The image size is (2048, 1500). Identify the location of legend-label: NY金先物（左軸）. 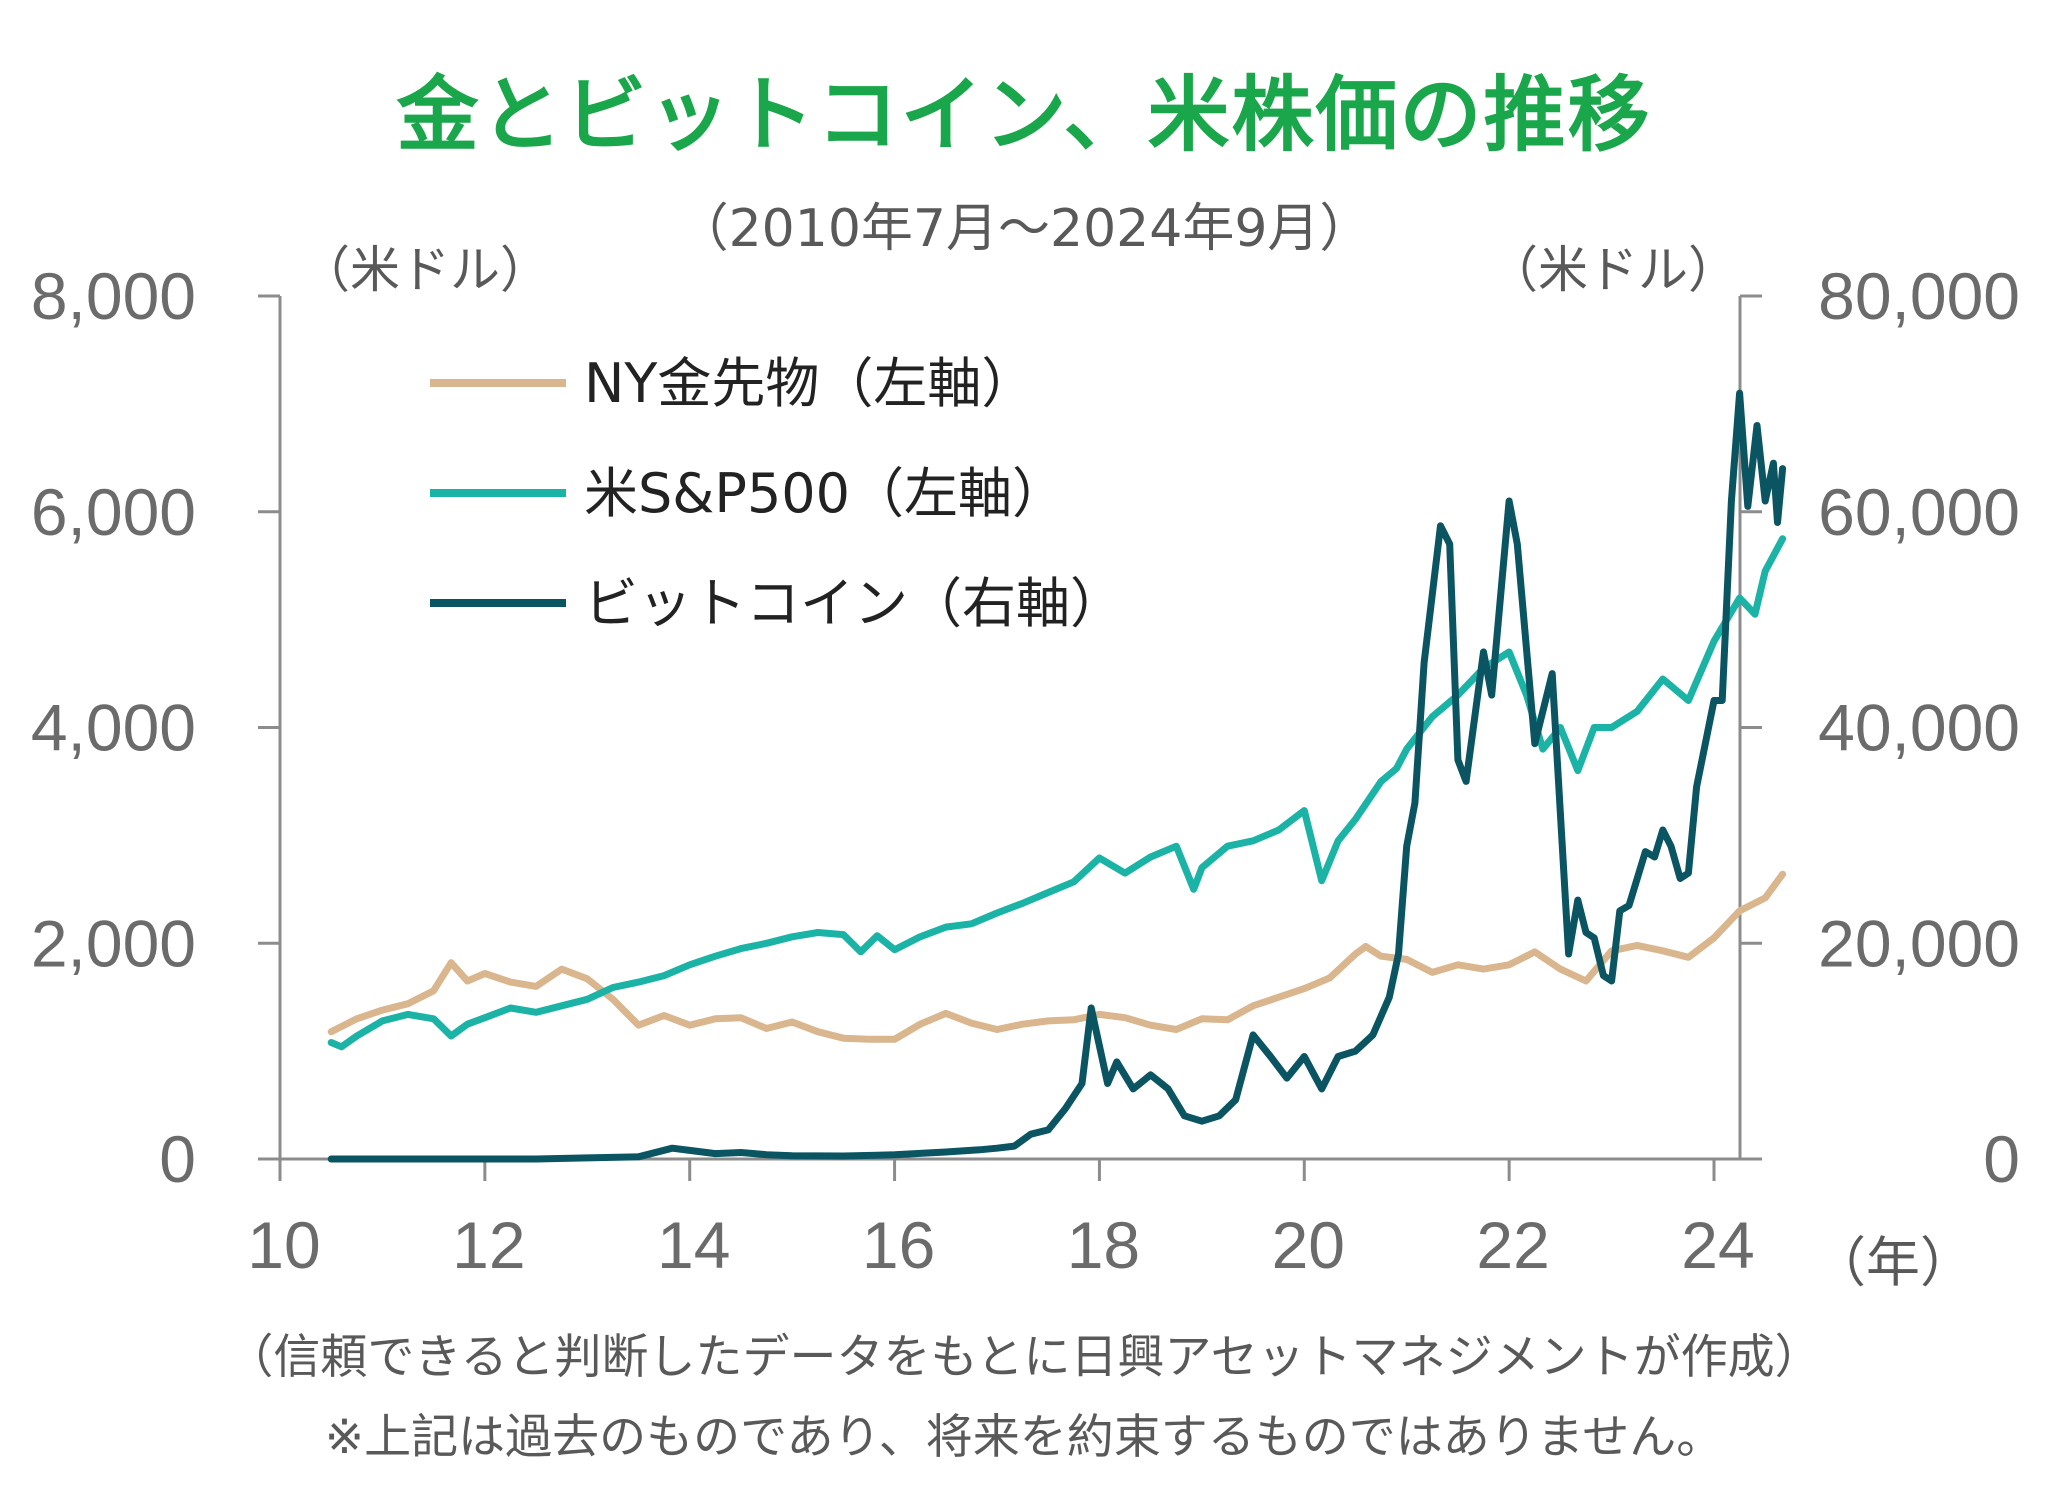
(809, 383).